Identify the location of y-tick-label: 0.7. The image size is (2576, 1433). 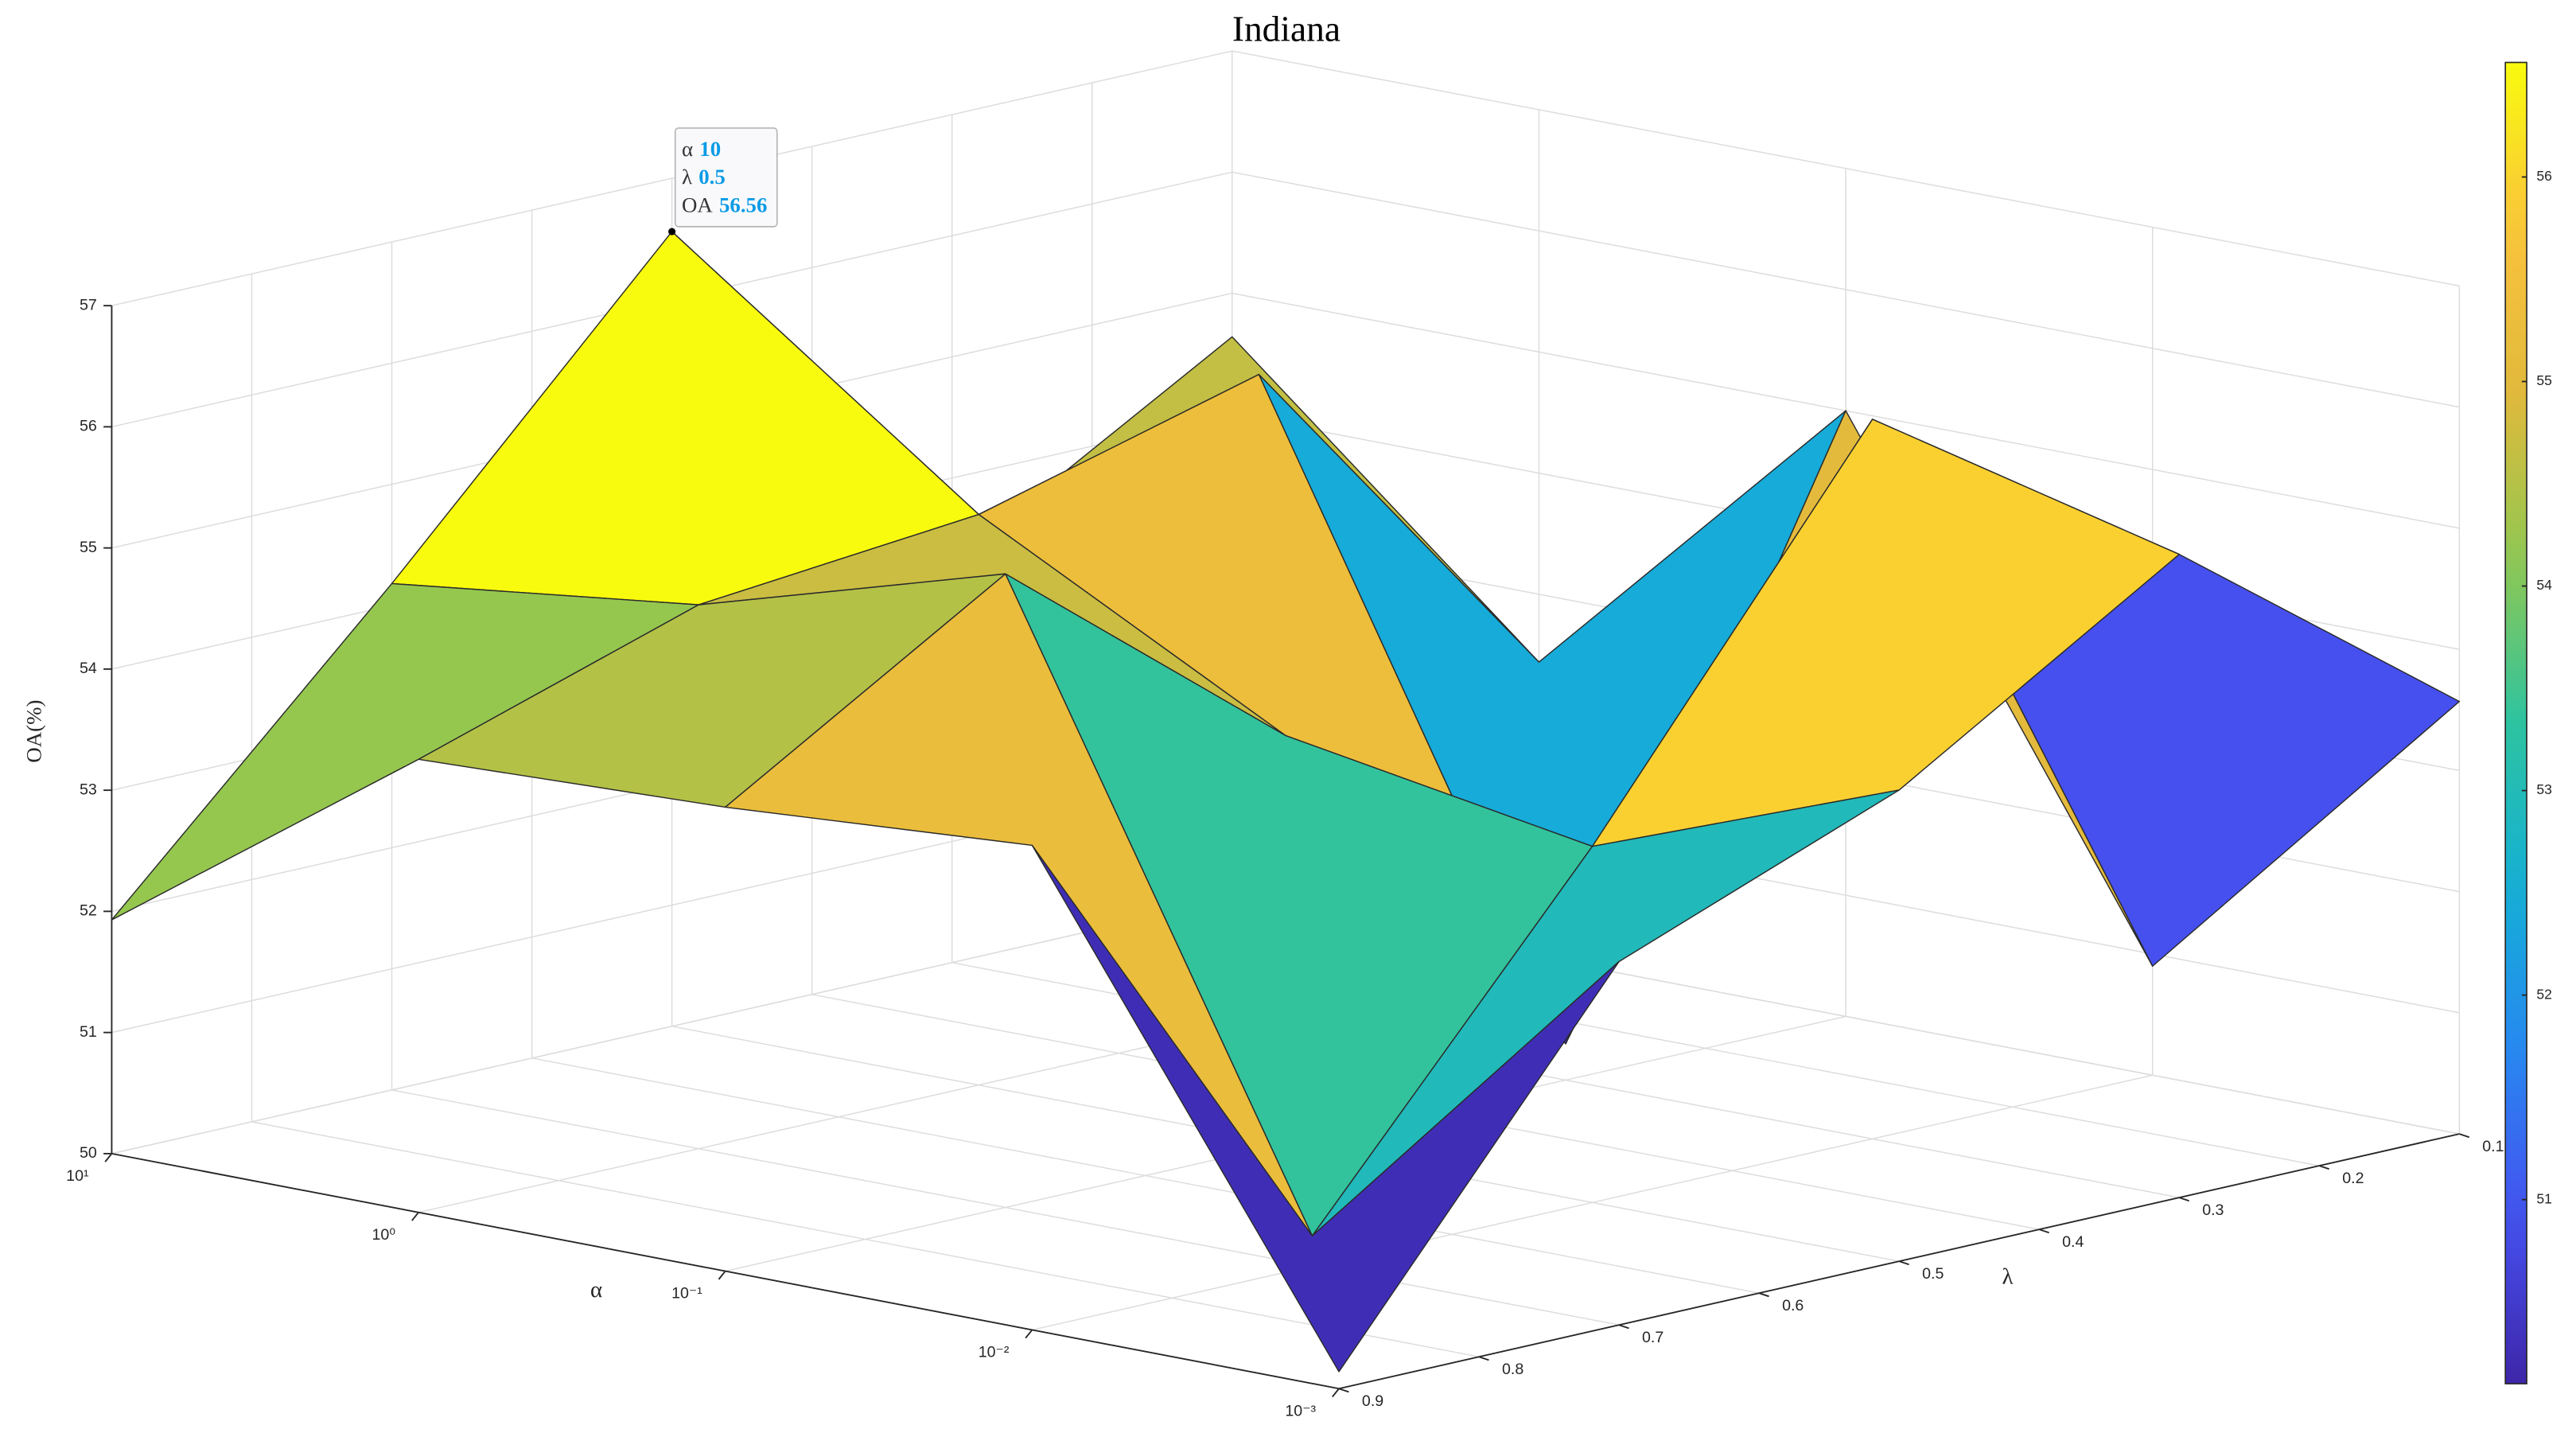
(1653, 1337).